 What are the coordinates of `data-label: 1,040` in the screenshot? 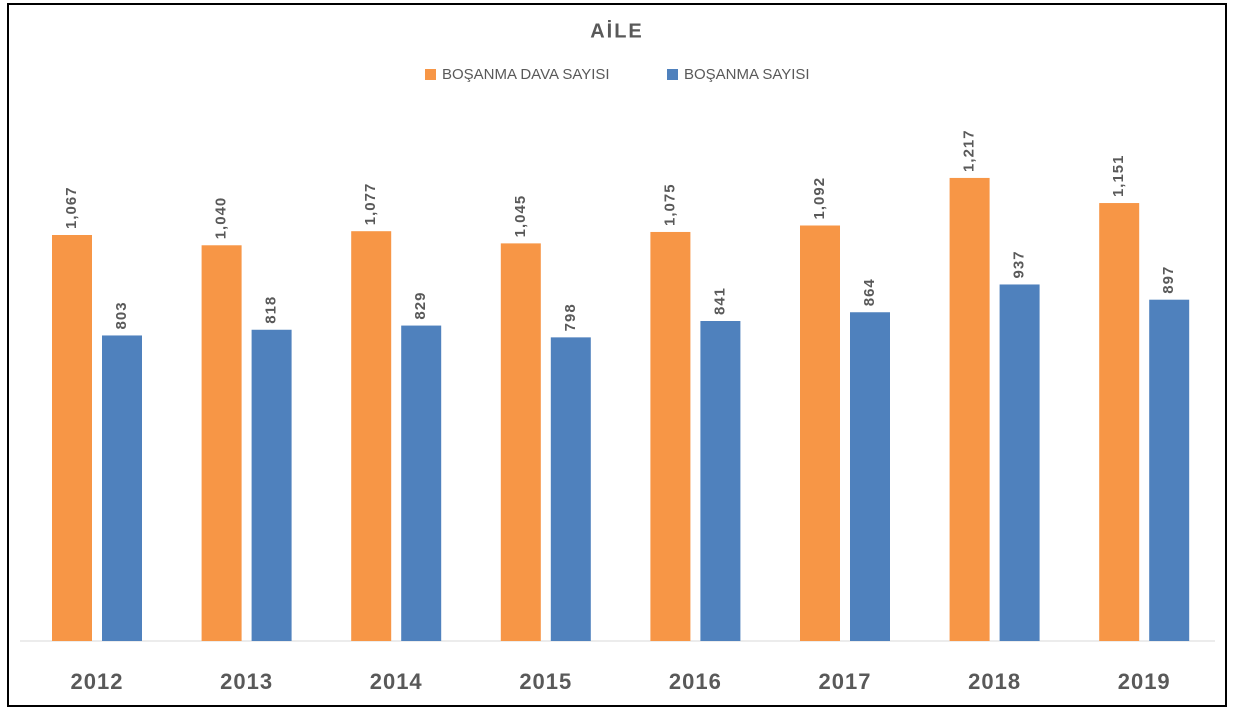 It's located at (221, 218).